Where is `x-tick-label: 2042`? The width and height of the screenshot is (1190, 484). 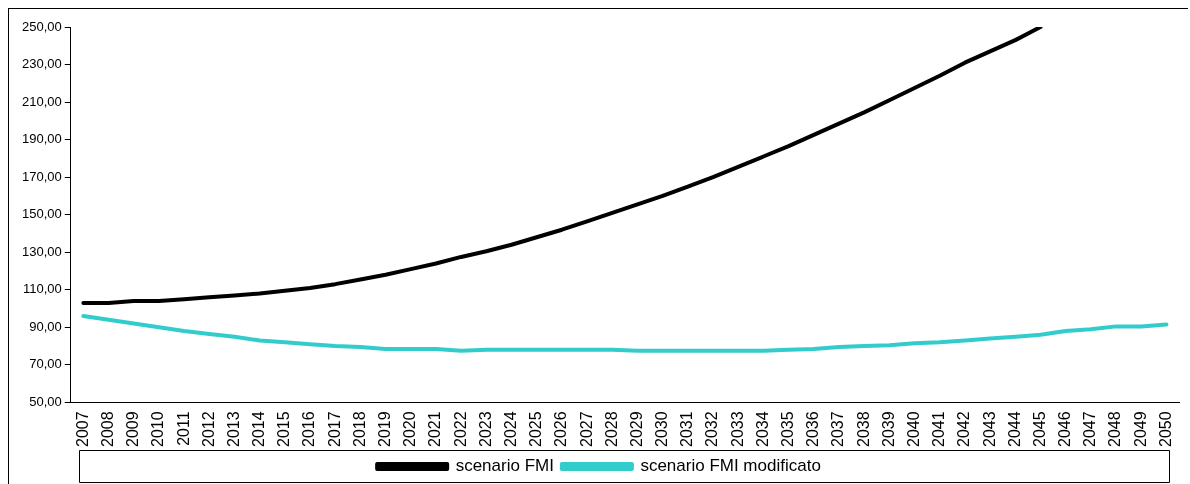
x-tick-label: 2042 is located at coordinates (964, 429).